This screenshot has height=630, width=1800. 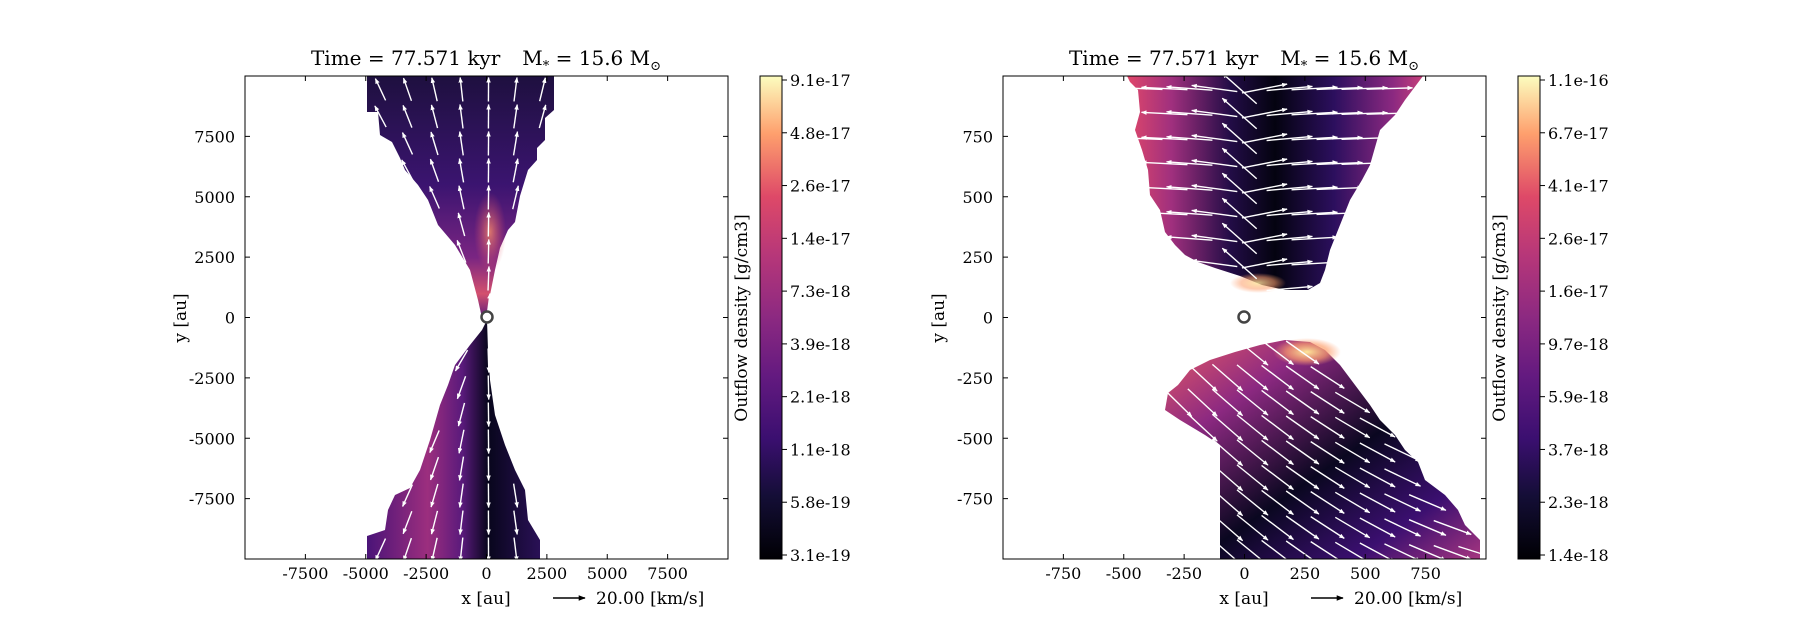 I want to click on x-tick-label: 750, so click(x=1425, y=573).